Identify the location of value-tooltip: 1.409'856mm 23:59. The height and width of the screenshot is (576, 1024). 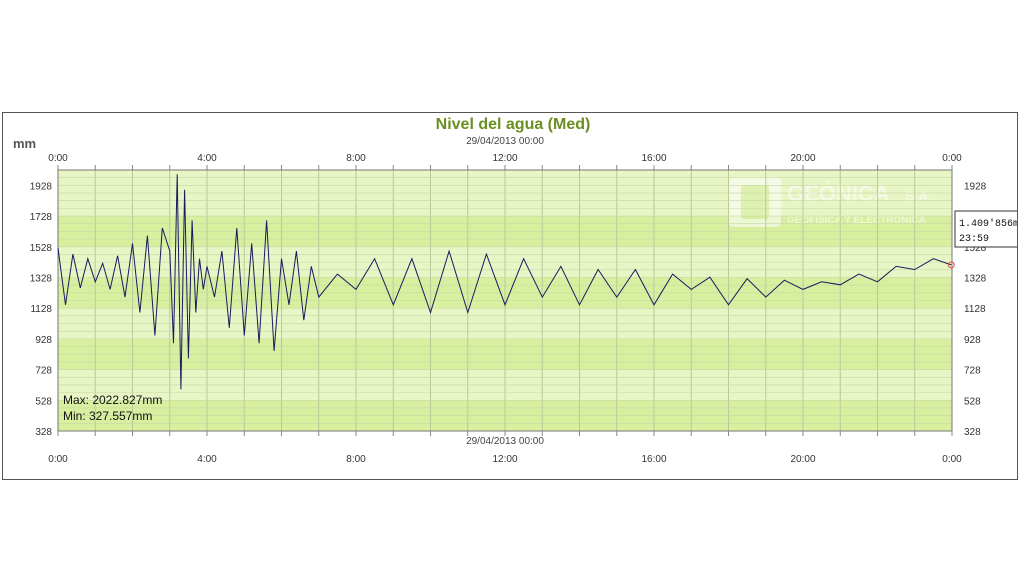
(985, 229).